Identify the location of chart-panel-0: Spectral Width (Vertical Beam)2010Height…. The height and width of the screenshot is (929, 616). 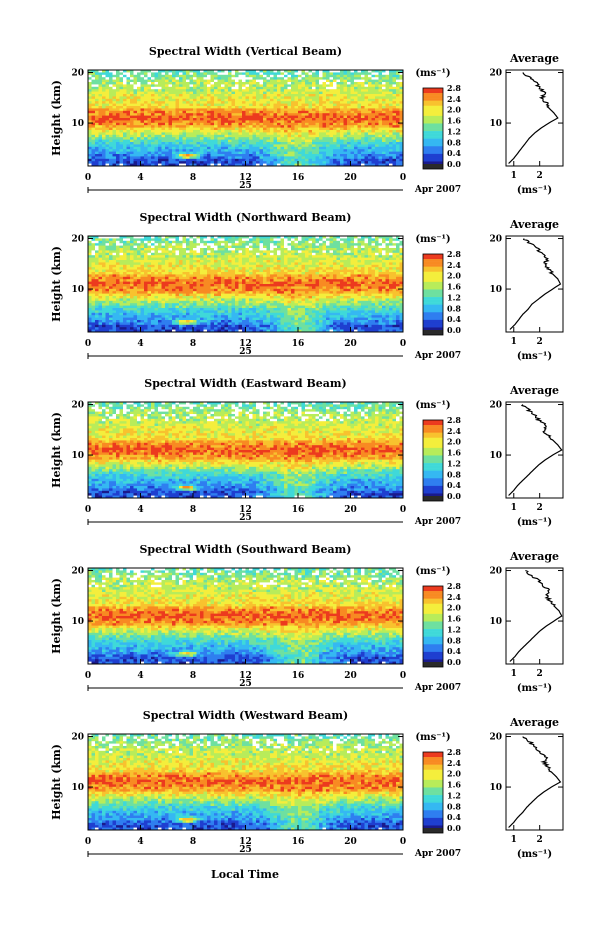
(307, 120).